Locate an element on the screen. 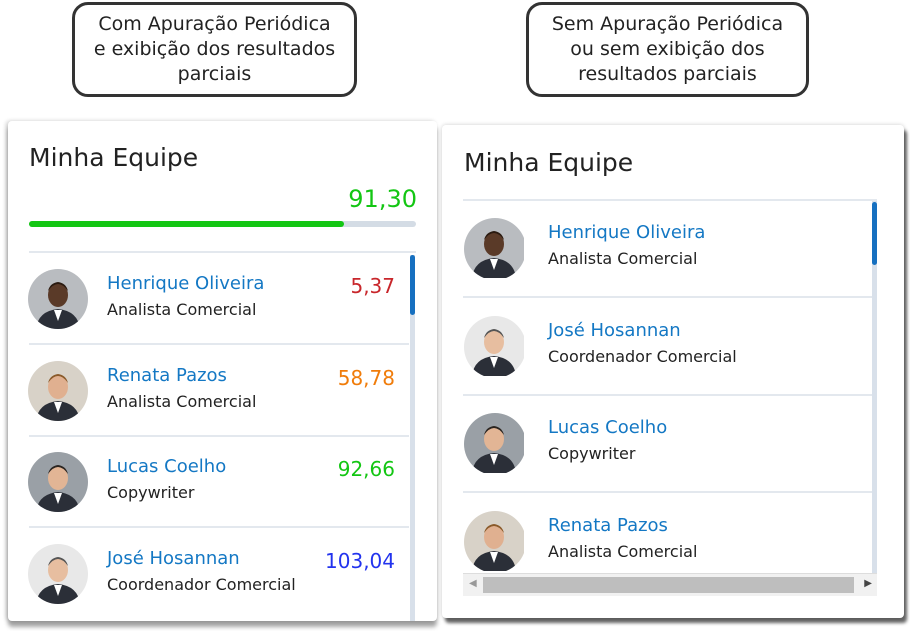 The image size is (910, 631). team-member-row: Lucas Coelho Copywriter is located at coordinates (656, 445).